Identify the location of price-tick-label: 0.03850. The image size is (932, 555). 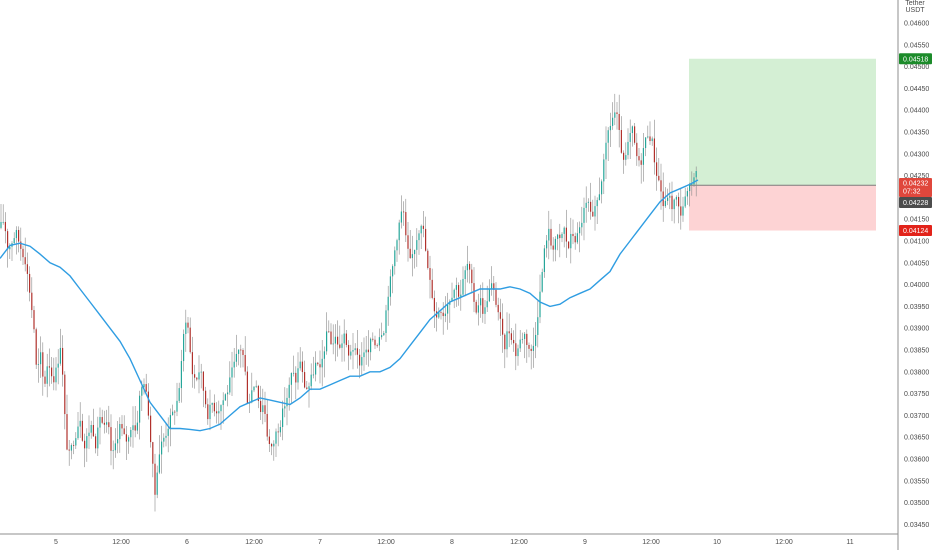
(916, 351).